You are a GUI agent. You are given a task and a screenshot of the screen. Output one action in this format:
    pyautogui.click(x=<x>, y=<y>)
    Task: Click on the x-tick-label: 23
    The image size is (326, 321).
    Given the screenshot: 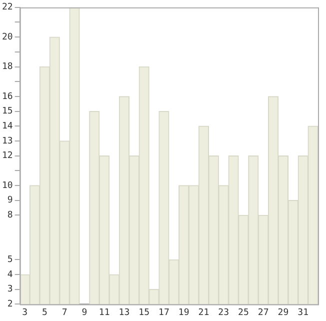 What is the action you would take?
    pyautogui.click(x=224, y=313)
    